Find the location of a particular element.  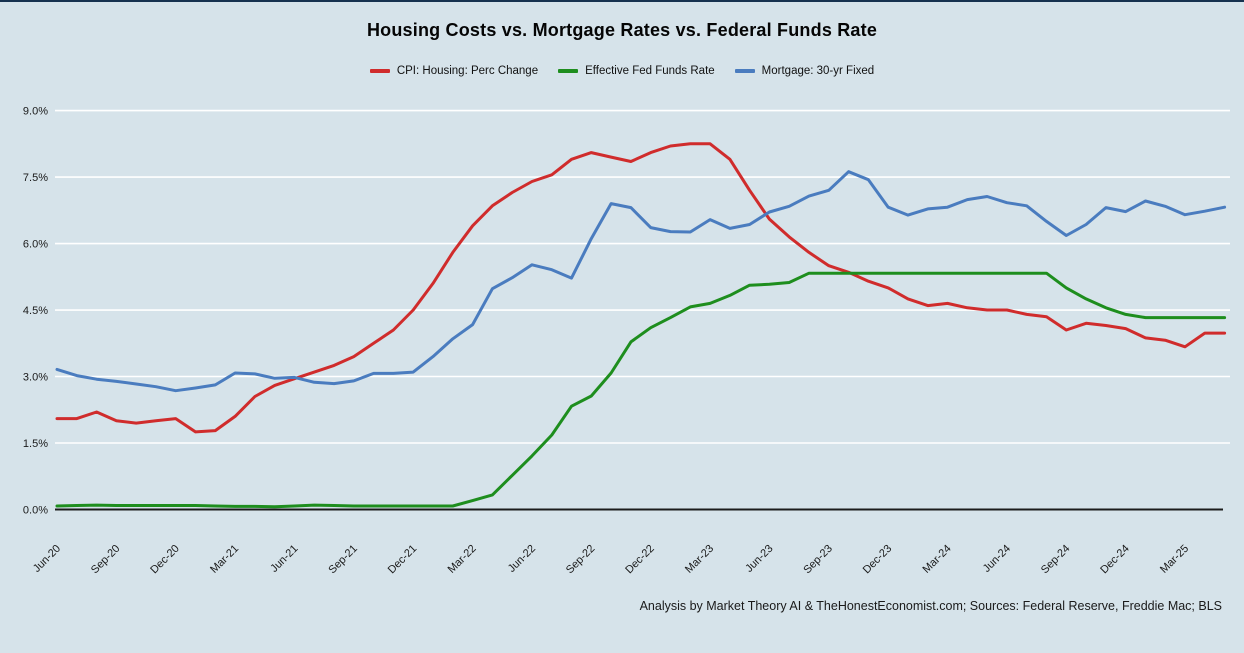

x-tick-label: Mar-24 is located at coordinates (937, 559).